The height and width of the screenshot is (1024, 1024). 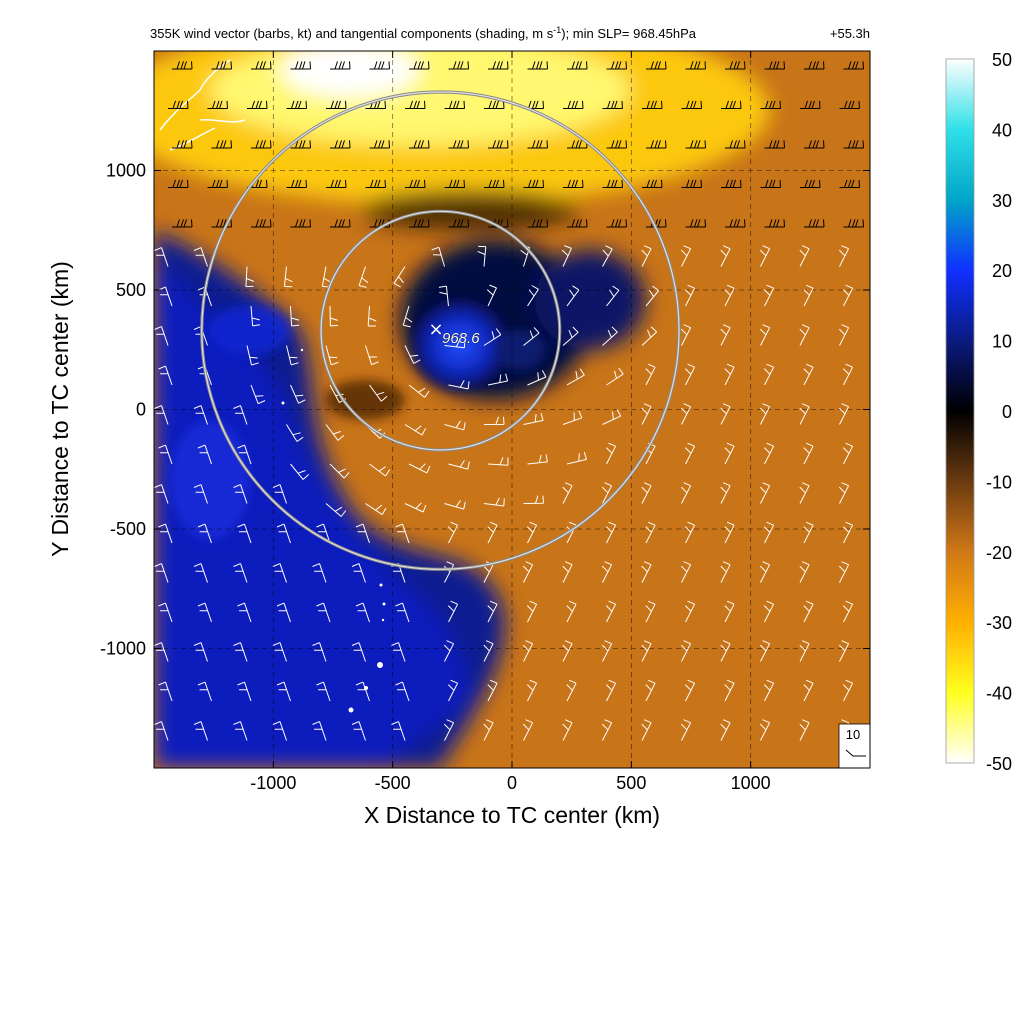 What do you see at coordinates (126, 171) in the screenshot?
I see `y-tick-label: 1000` at bounding box center [126, 171].